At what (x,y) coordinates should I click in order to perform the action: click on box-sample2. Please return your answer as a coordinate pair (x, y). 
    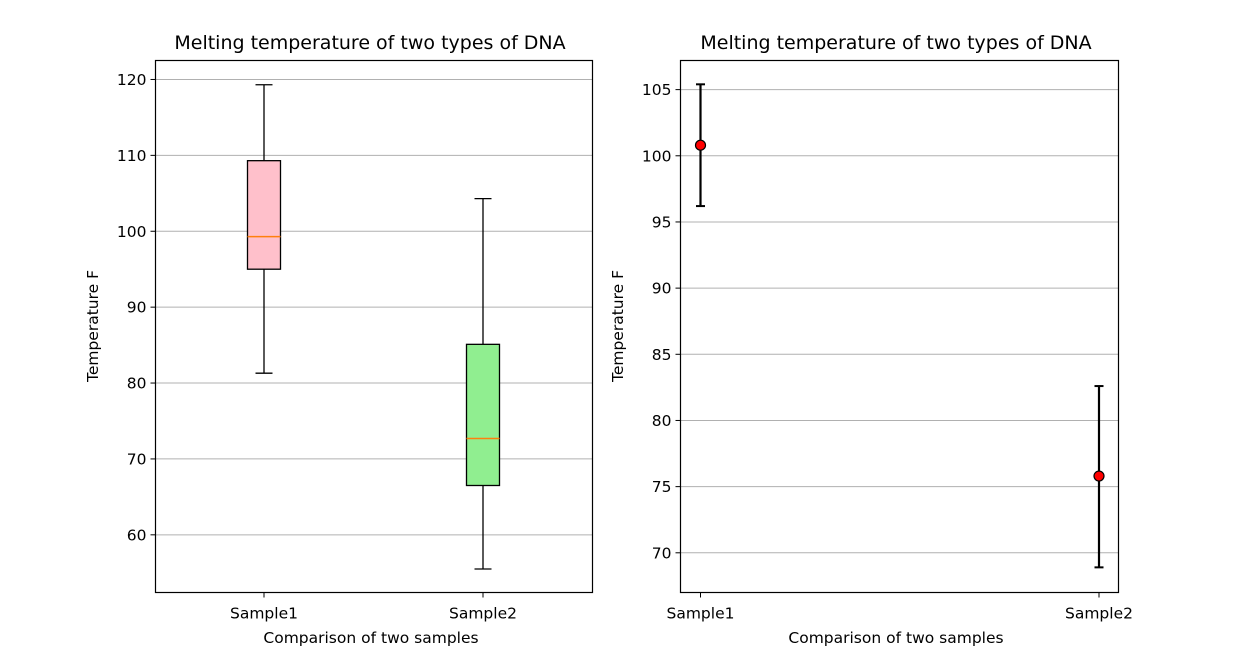
    Looking at the image, I should click on (483, 383).